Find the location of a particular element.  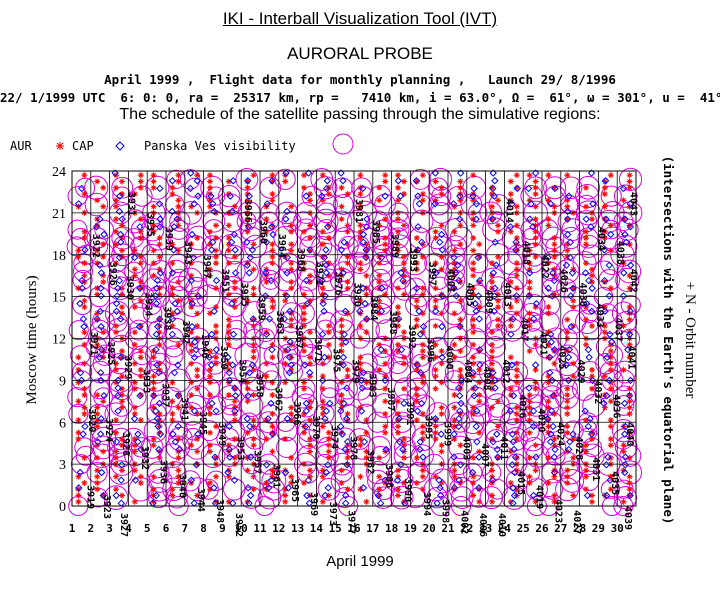

orbit-number-label: 3931 is located at coordinates (131, 204).